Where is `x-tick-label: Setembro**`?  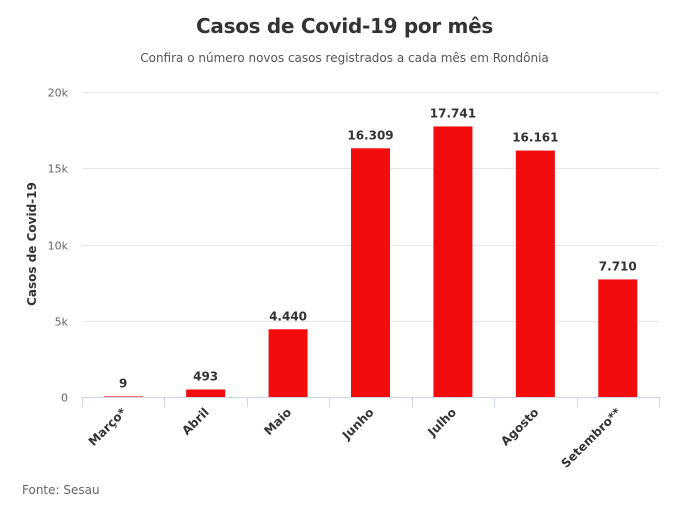
x-tick-label: Setembro** is located at coordinates (592, 438).